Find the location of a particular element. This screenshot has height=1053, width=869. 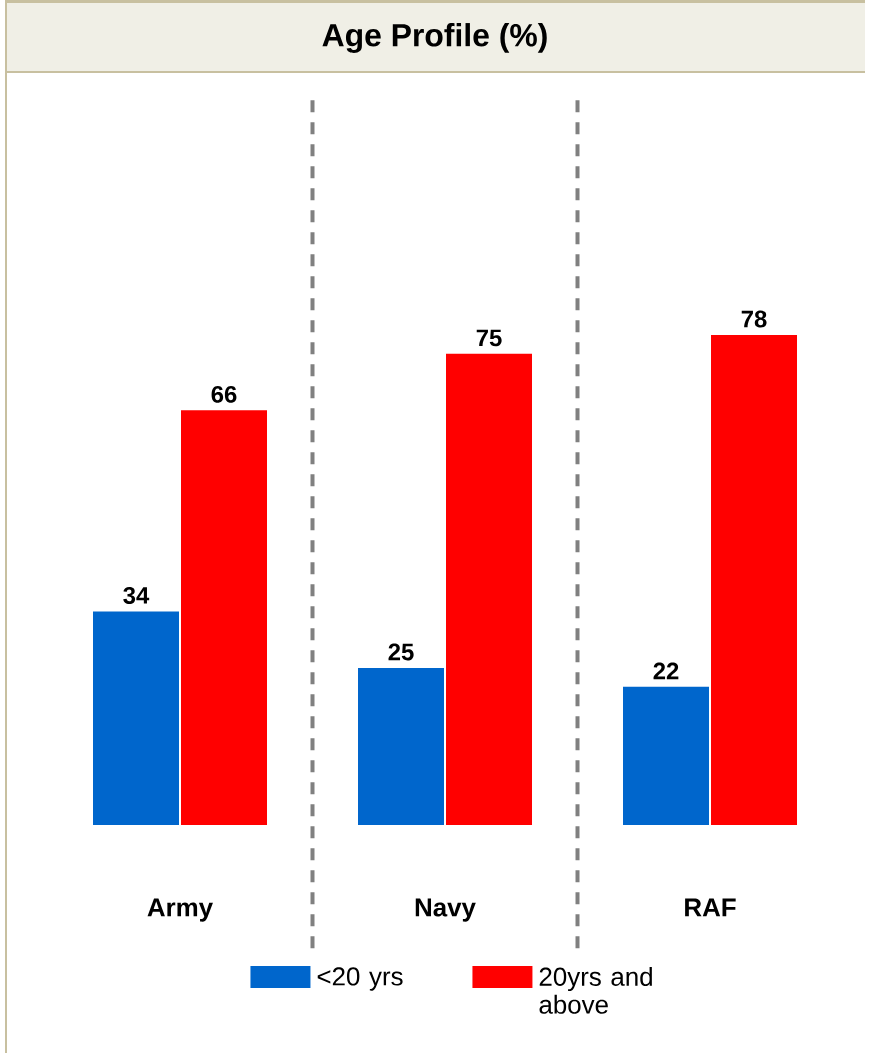

data-label: 78 is located at coordinates (754, 319).